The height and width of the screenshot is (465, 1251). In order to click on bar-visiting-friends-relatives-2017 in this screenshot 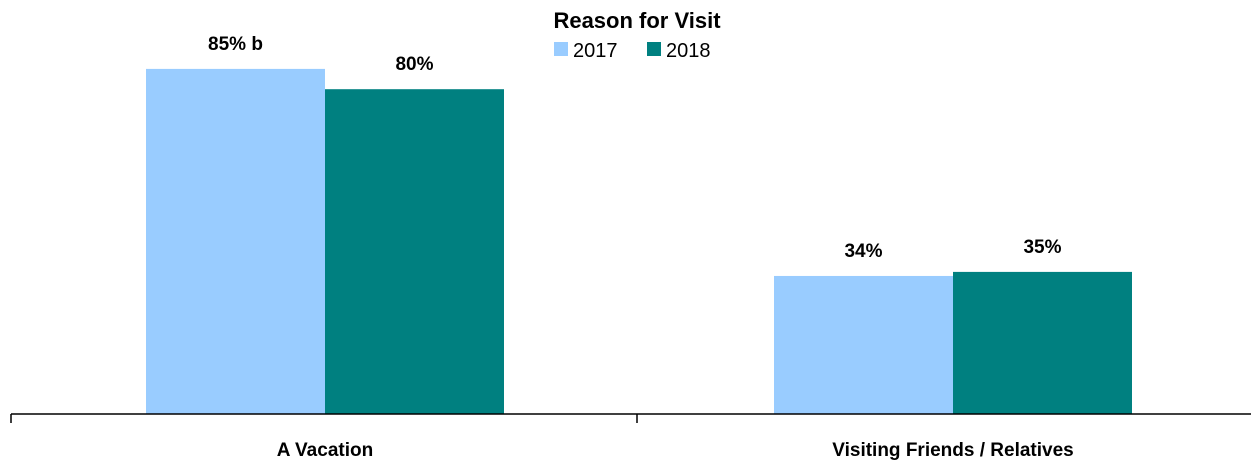, I will do `click(863, 344)`.